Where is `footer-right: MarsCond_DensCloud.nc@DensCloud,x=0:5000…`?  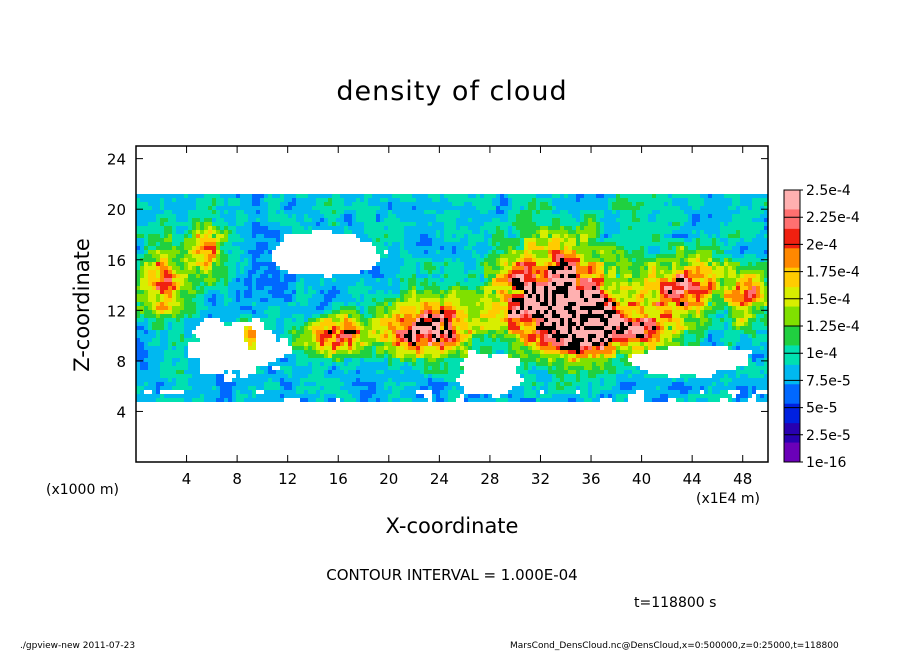 footer-right: MarsCond_DensCloud.nc@DensCloud,x=0:5000… is located at coordinates (674, 646).